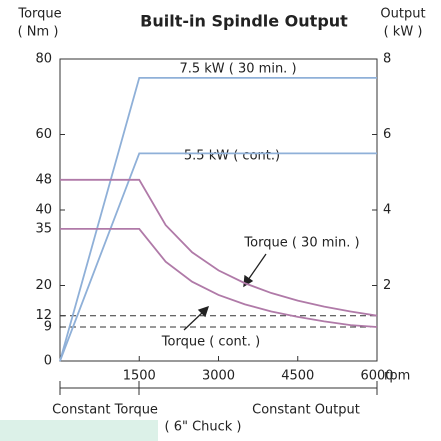 The image size is (441, 441). I want to click on chart-title: Built-in Spindle Output, so click(244, 21).